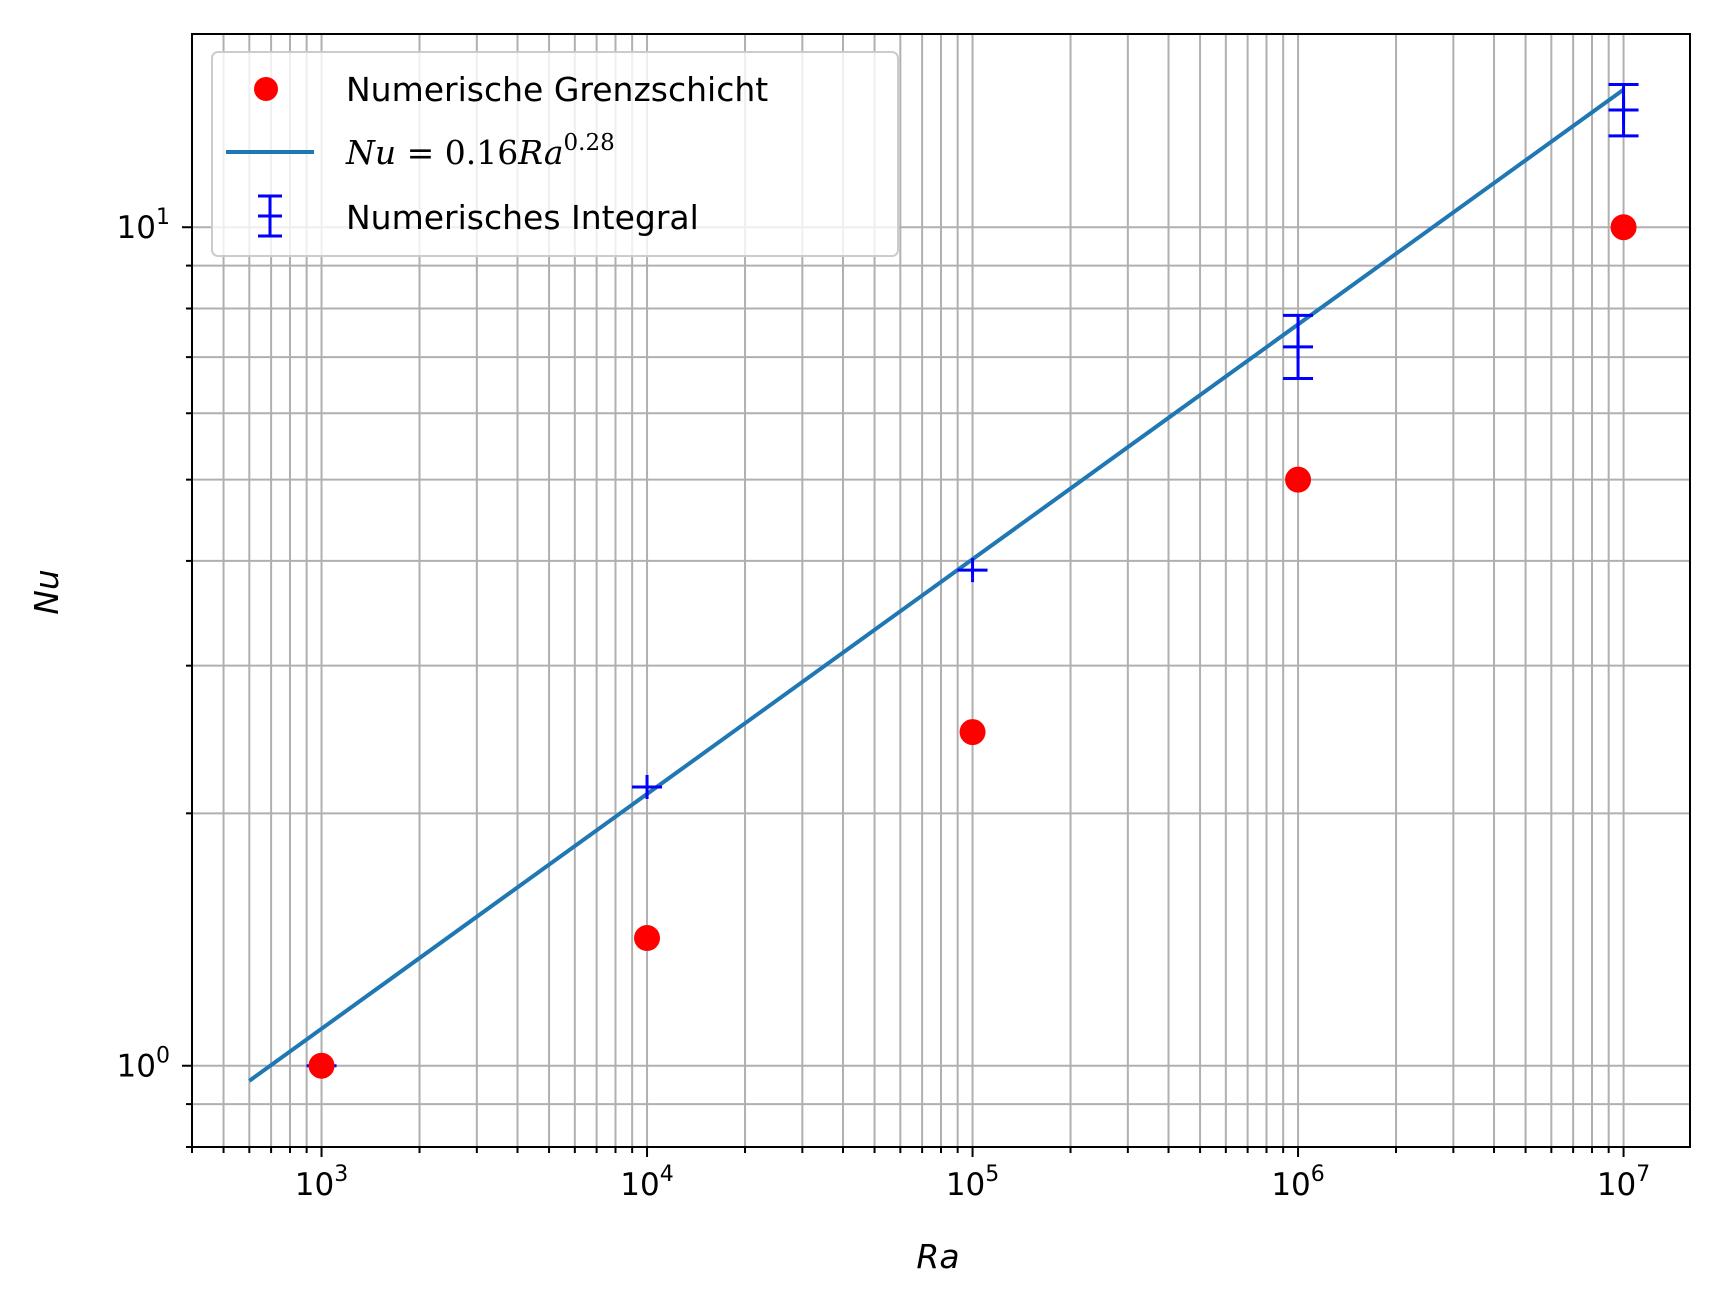  Describe the element at coordinates (522, 217) in the screenshot. I see `legend-label-integral: Numerisches Integral` at that location.